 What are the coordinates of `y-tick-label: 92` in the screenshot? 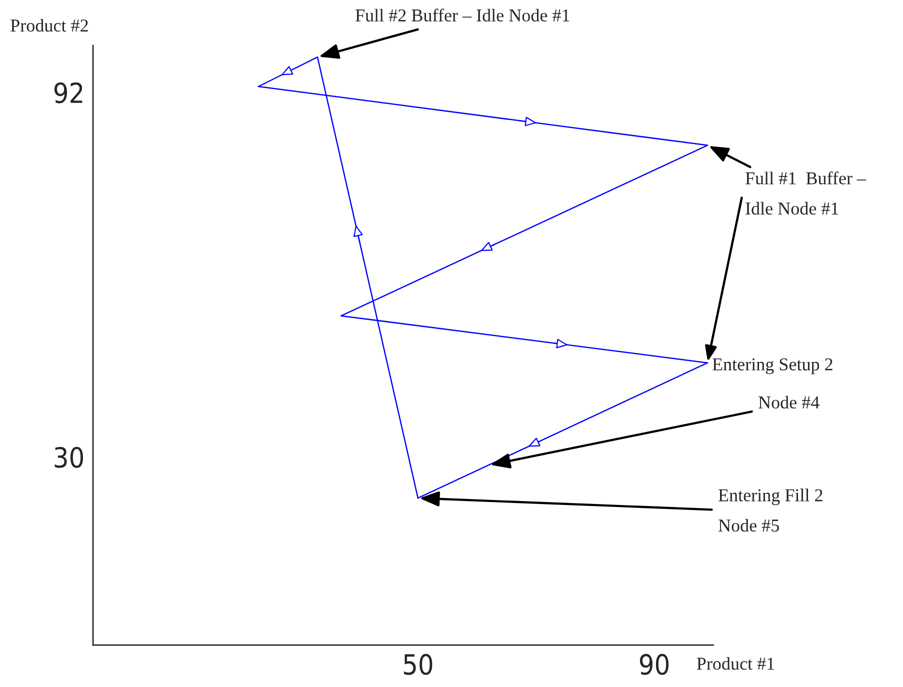 It's located at (68, 93).